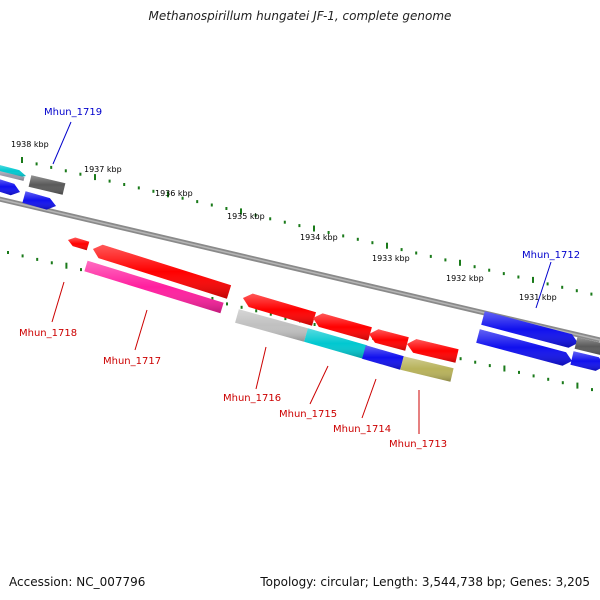 The image size is (600, 600). What do you see at coordinates (132, 361) in the screenshot?
I see `gene-label-mhun-1717: Mhun_1717` at bounding box center [132, 361].